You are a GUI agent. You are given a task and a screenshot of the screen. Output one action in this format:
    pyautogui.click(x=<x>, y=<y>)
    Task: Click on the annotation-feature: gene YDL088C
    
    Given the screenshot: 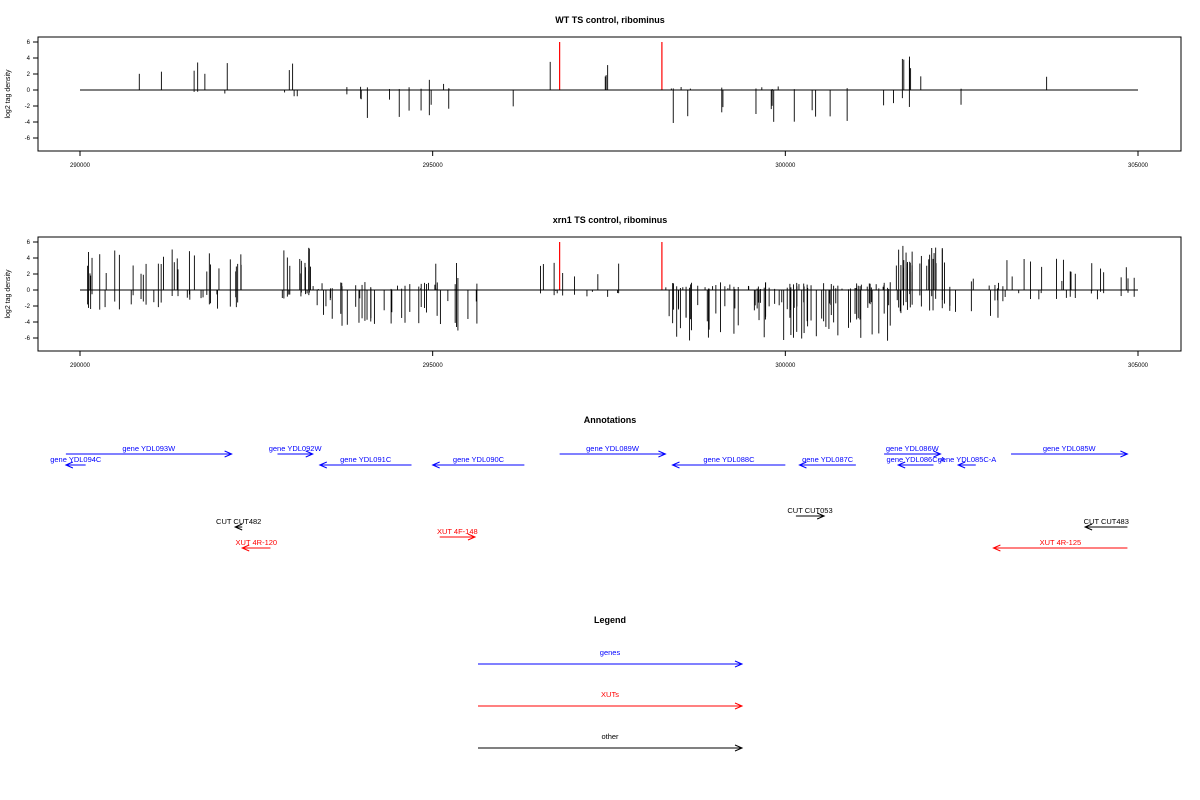 What is the action you would take?
    pyautogui.click(x=728, y=462)
    